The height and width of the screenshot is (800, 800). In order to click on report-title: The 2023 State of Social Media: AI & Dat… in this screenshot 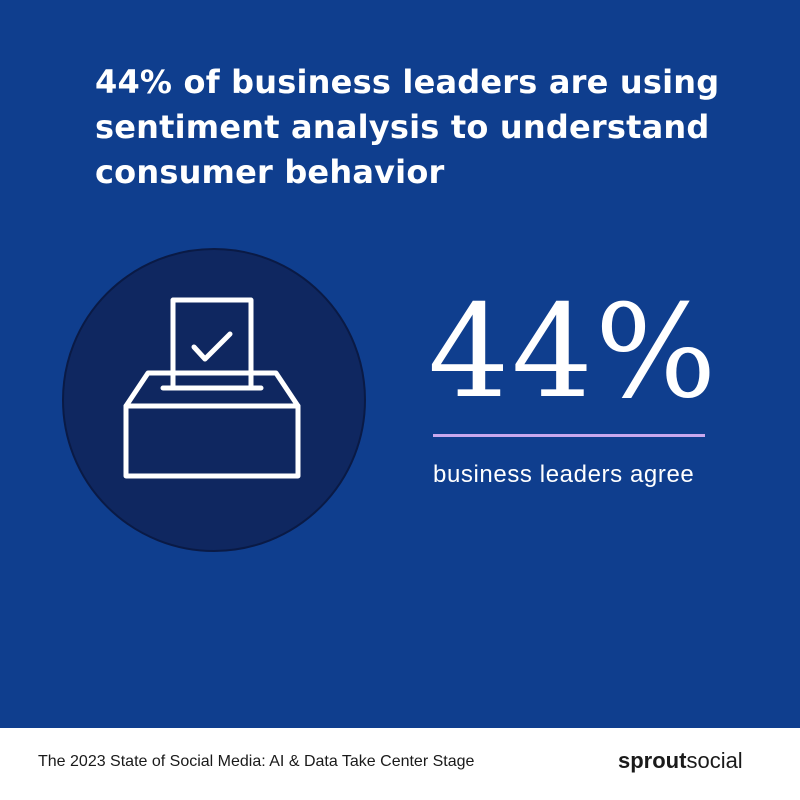, I will do `click(256, 761)`.